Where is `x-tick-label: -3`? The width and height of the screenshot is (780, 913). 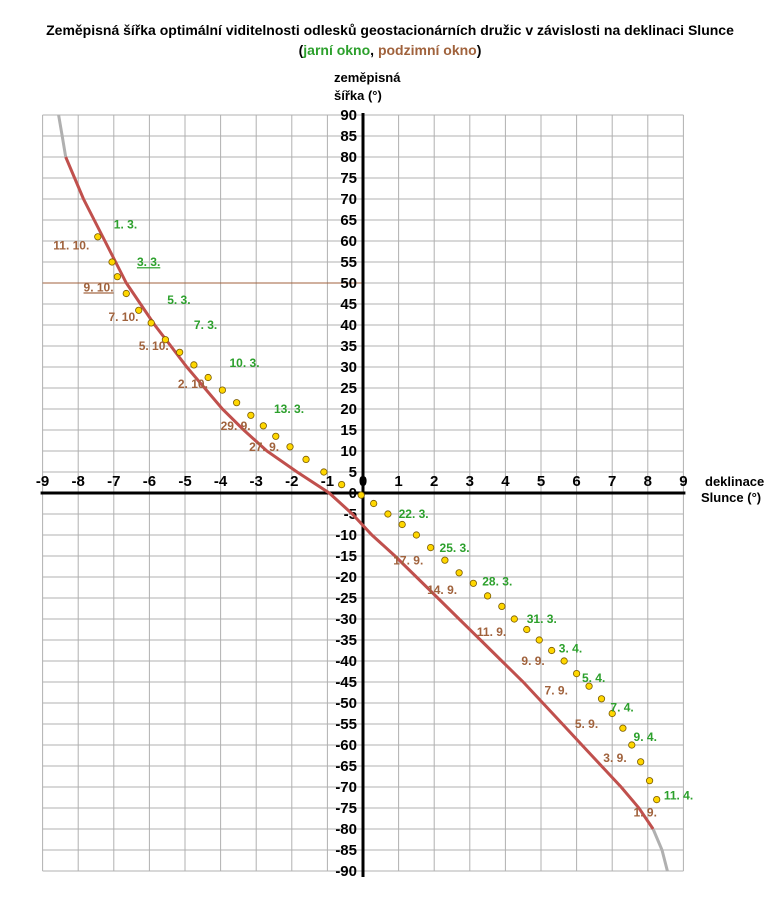 x-tick-label: -3 is located at coordinates (256, 481).